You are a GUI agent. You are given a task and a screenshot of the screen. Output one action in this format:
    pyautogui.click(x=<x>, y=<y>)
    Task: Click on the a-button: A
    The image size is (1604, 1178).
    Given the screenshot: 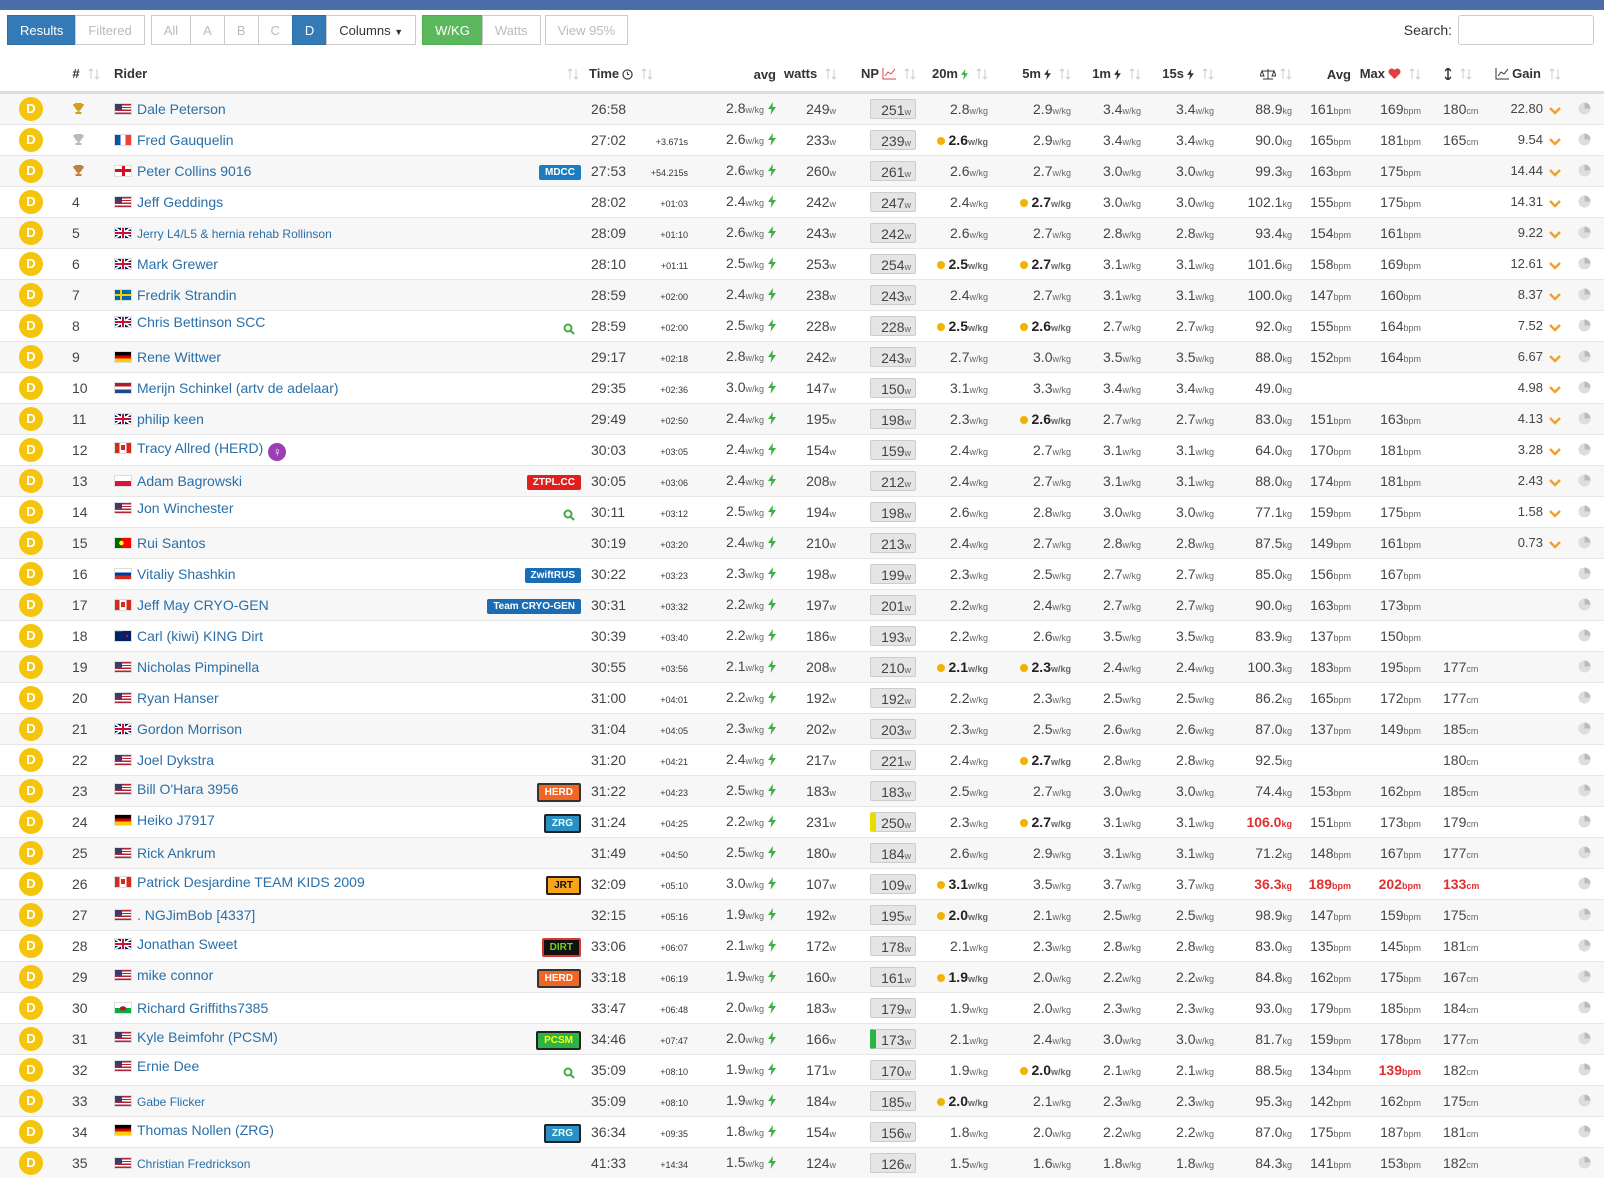 What is the action you would take?
    pyautogui.click(x=207, y=30)
    